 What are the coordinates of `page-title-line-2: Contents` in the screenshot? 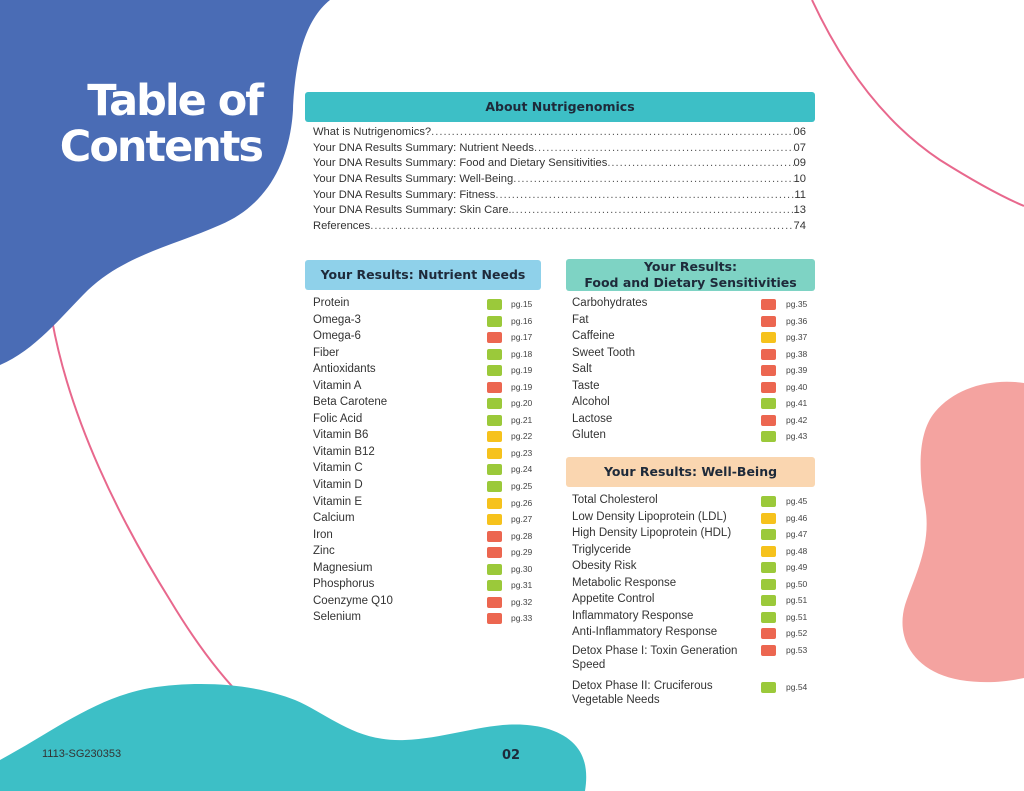 It's located at (161, 147).